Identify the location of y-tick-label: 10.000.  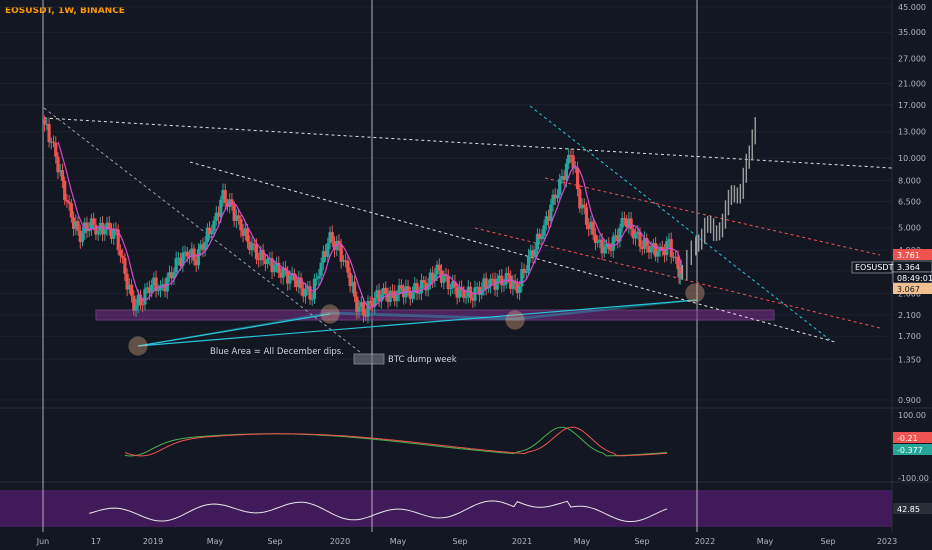
(912, 158).